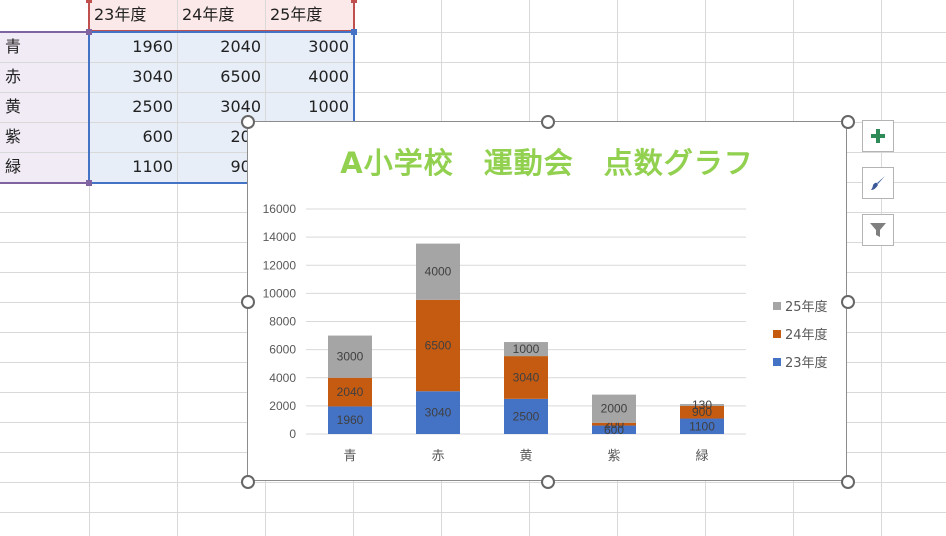 Image resolution: width=946 pixels, height=536 pixels. I want to click on row-label-cell: 緑, so click(13, 166).